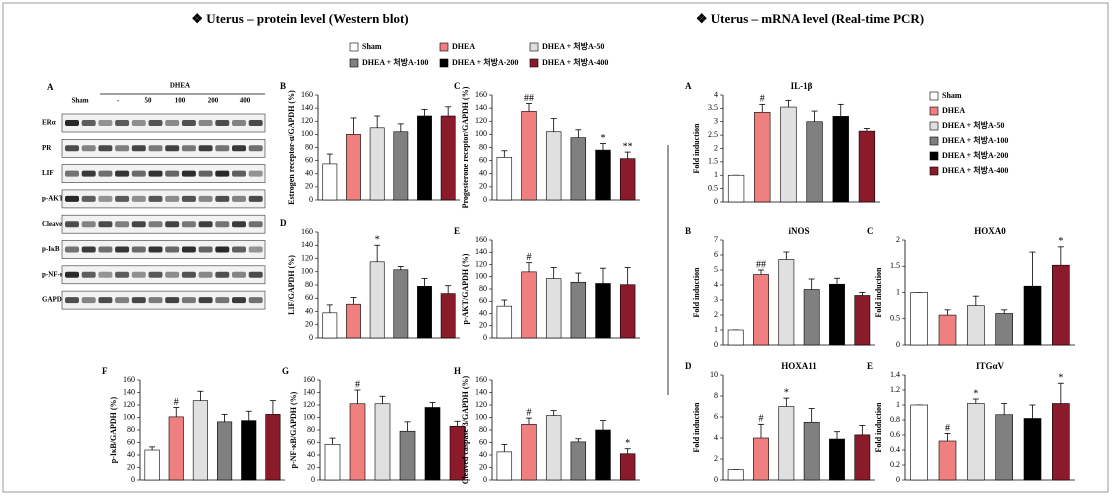  What do you see at coordinates (975, 140) in the screenshot?
I see `legend-label: DHEA + 처방A-100` at bounding box center [975, 140].